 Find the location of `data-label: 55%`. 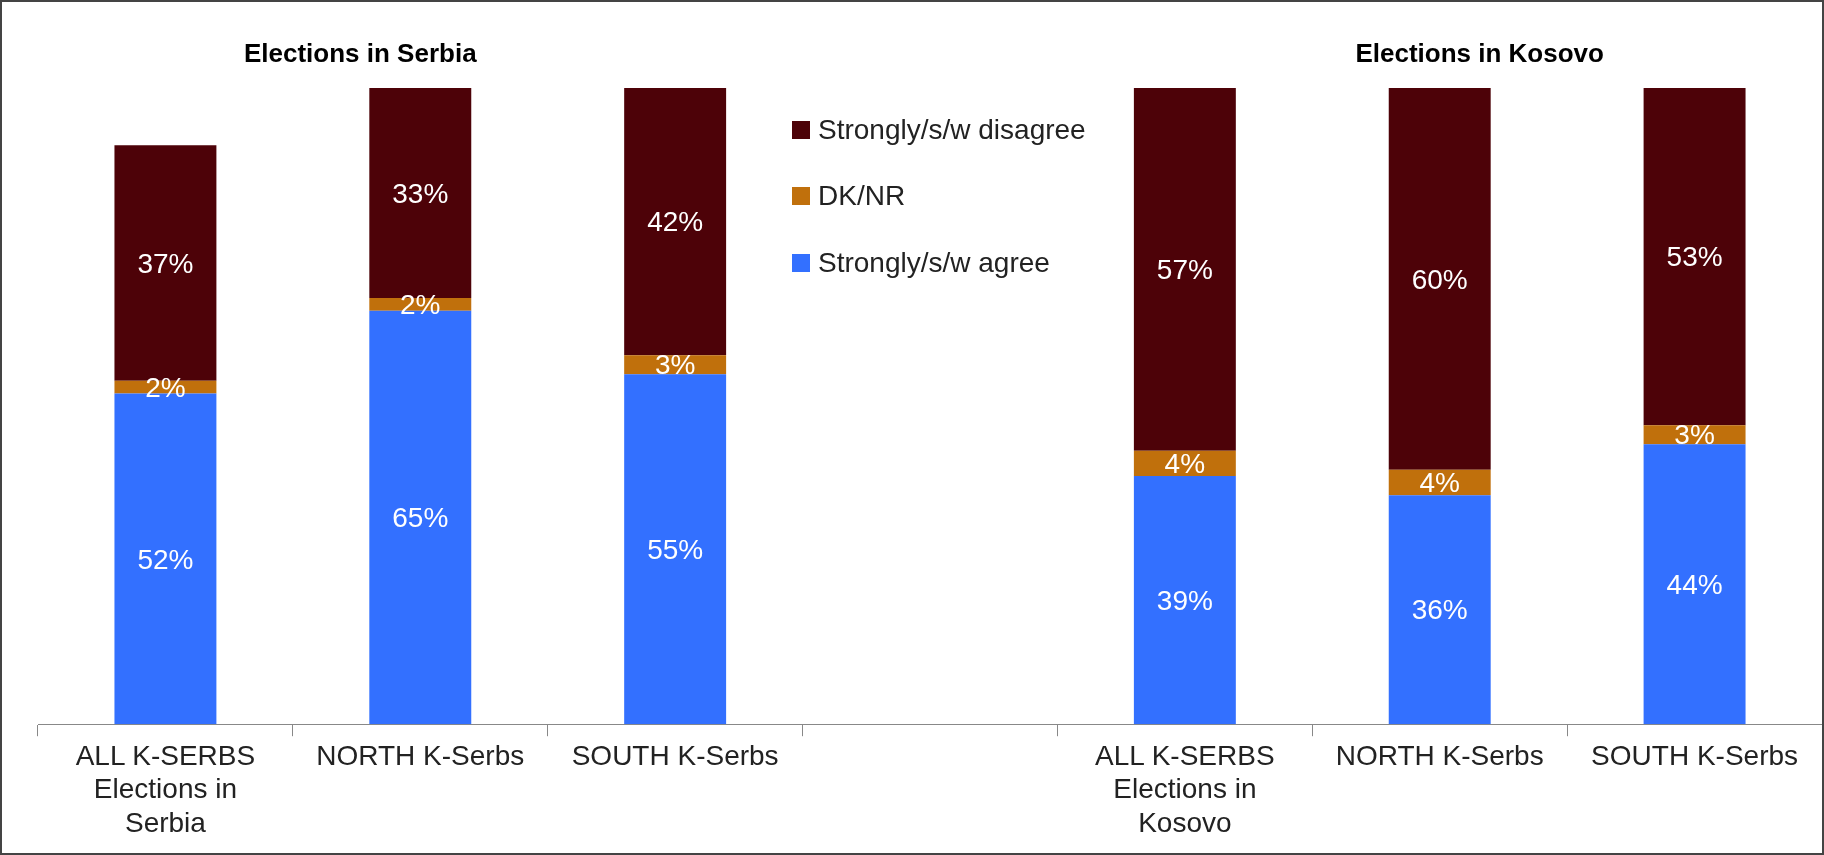

data-label: 55% is located at coordinates (675, 549).